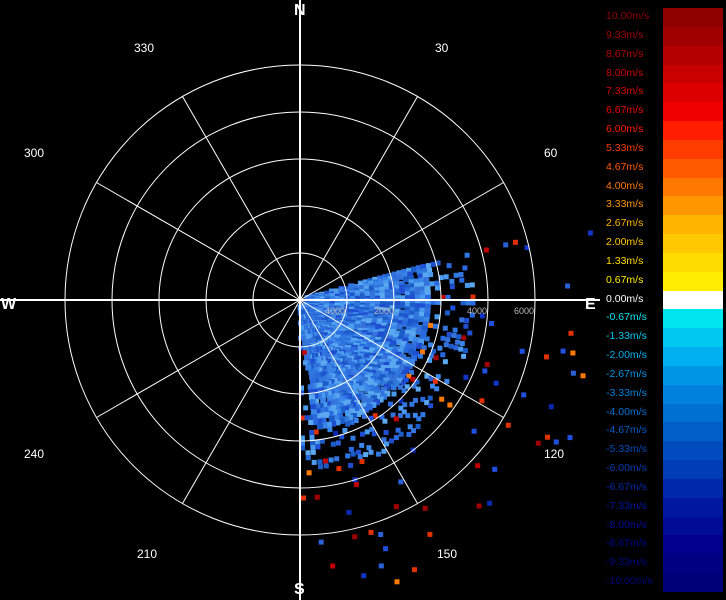 The width and height of the screenshot is (726, 600). Describe the element at coordinates (590, 304) in the screenshot. I see `compass-east: E` at that location.